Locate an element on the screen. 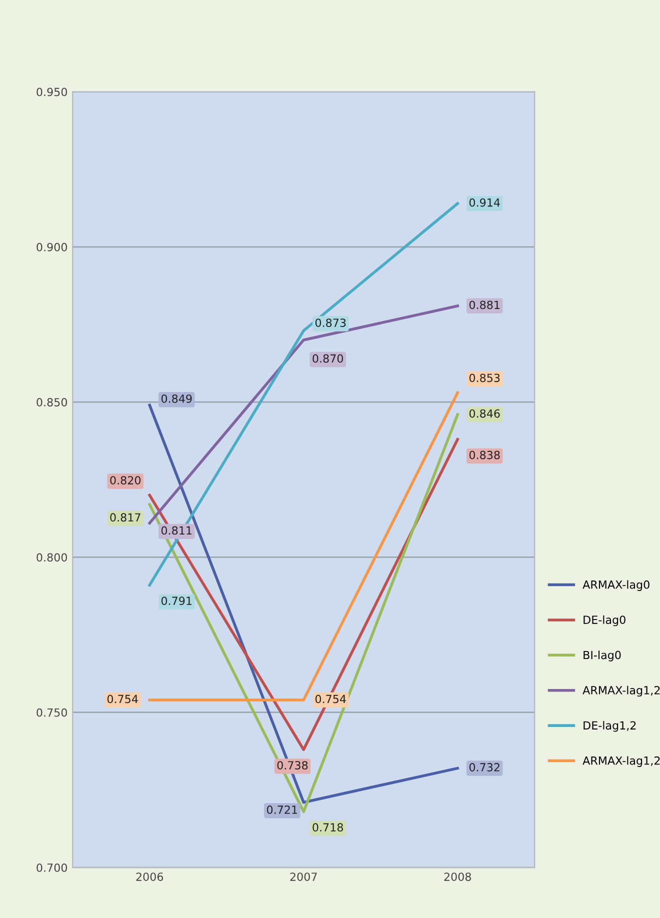 The image size is (660, 918). data-label: 0.838 is located at coordinates (484, 455).